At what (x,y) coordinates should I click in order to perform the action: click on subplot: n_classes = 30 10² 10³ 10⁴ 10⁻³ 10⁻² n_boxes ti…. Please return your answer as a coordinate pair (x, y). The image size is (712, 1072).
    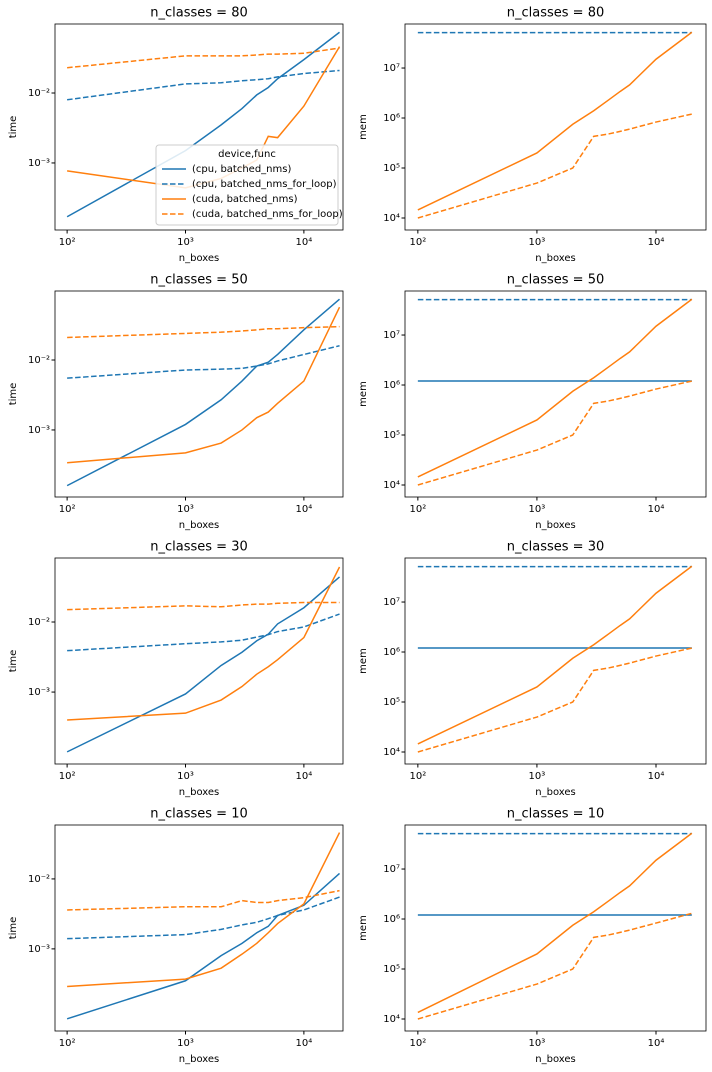
    Looking at the image, I should click on (176, 669).